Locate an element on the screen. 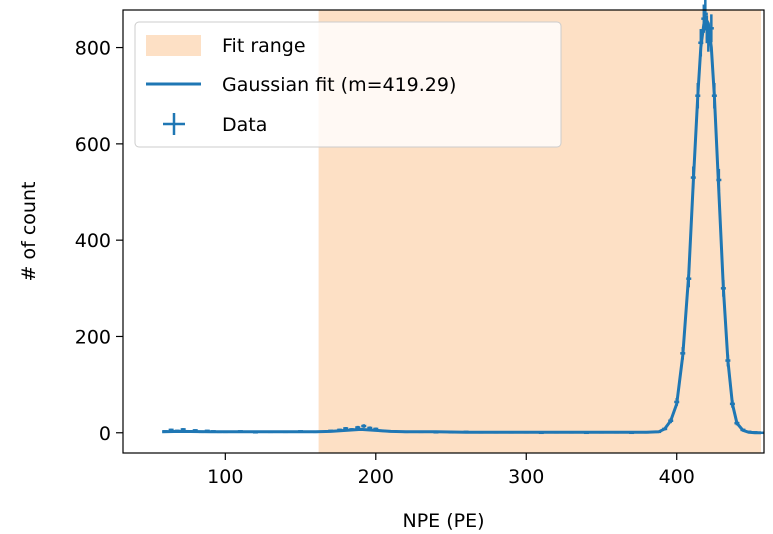 The image size is (773, 534). y-axis: 0 200 400 600 800 is located at coordinates (99, 241).